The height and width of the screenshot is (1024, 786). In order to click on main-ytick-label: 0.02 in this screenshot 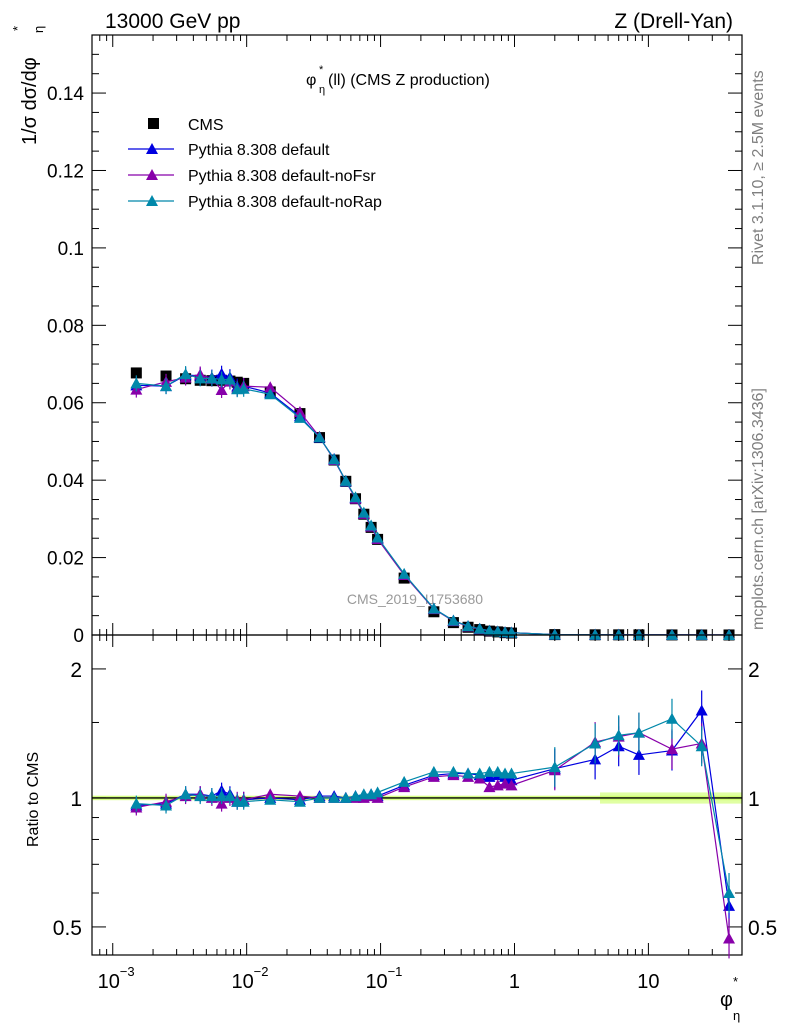, I will do `click(65, 559)`.